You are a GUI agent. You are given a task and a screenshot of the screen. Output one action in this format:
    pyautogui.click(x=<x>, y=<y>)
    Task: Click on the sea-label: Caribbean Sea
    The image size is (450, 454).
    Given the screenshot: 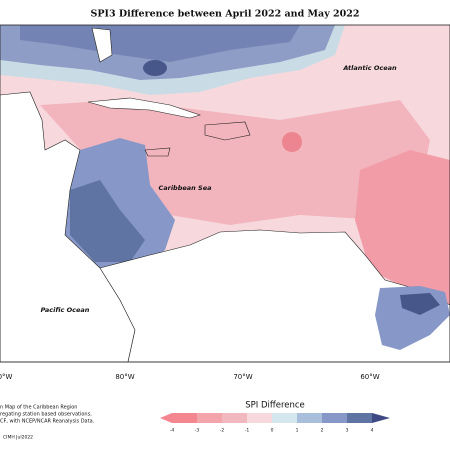 What is the action you would take?
    pyautogui.click(x=184, y=188)
    